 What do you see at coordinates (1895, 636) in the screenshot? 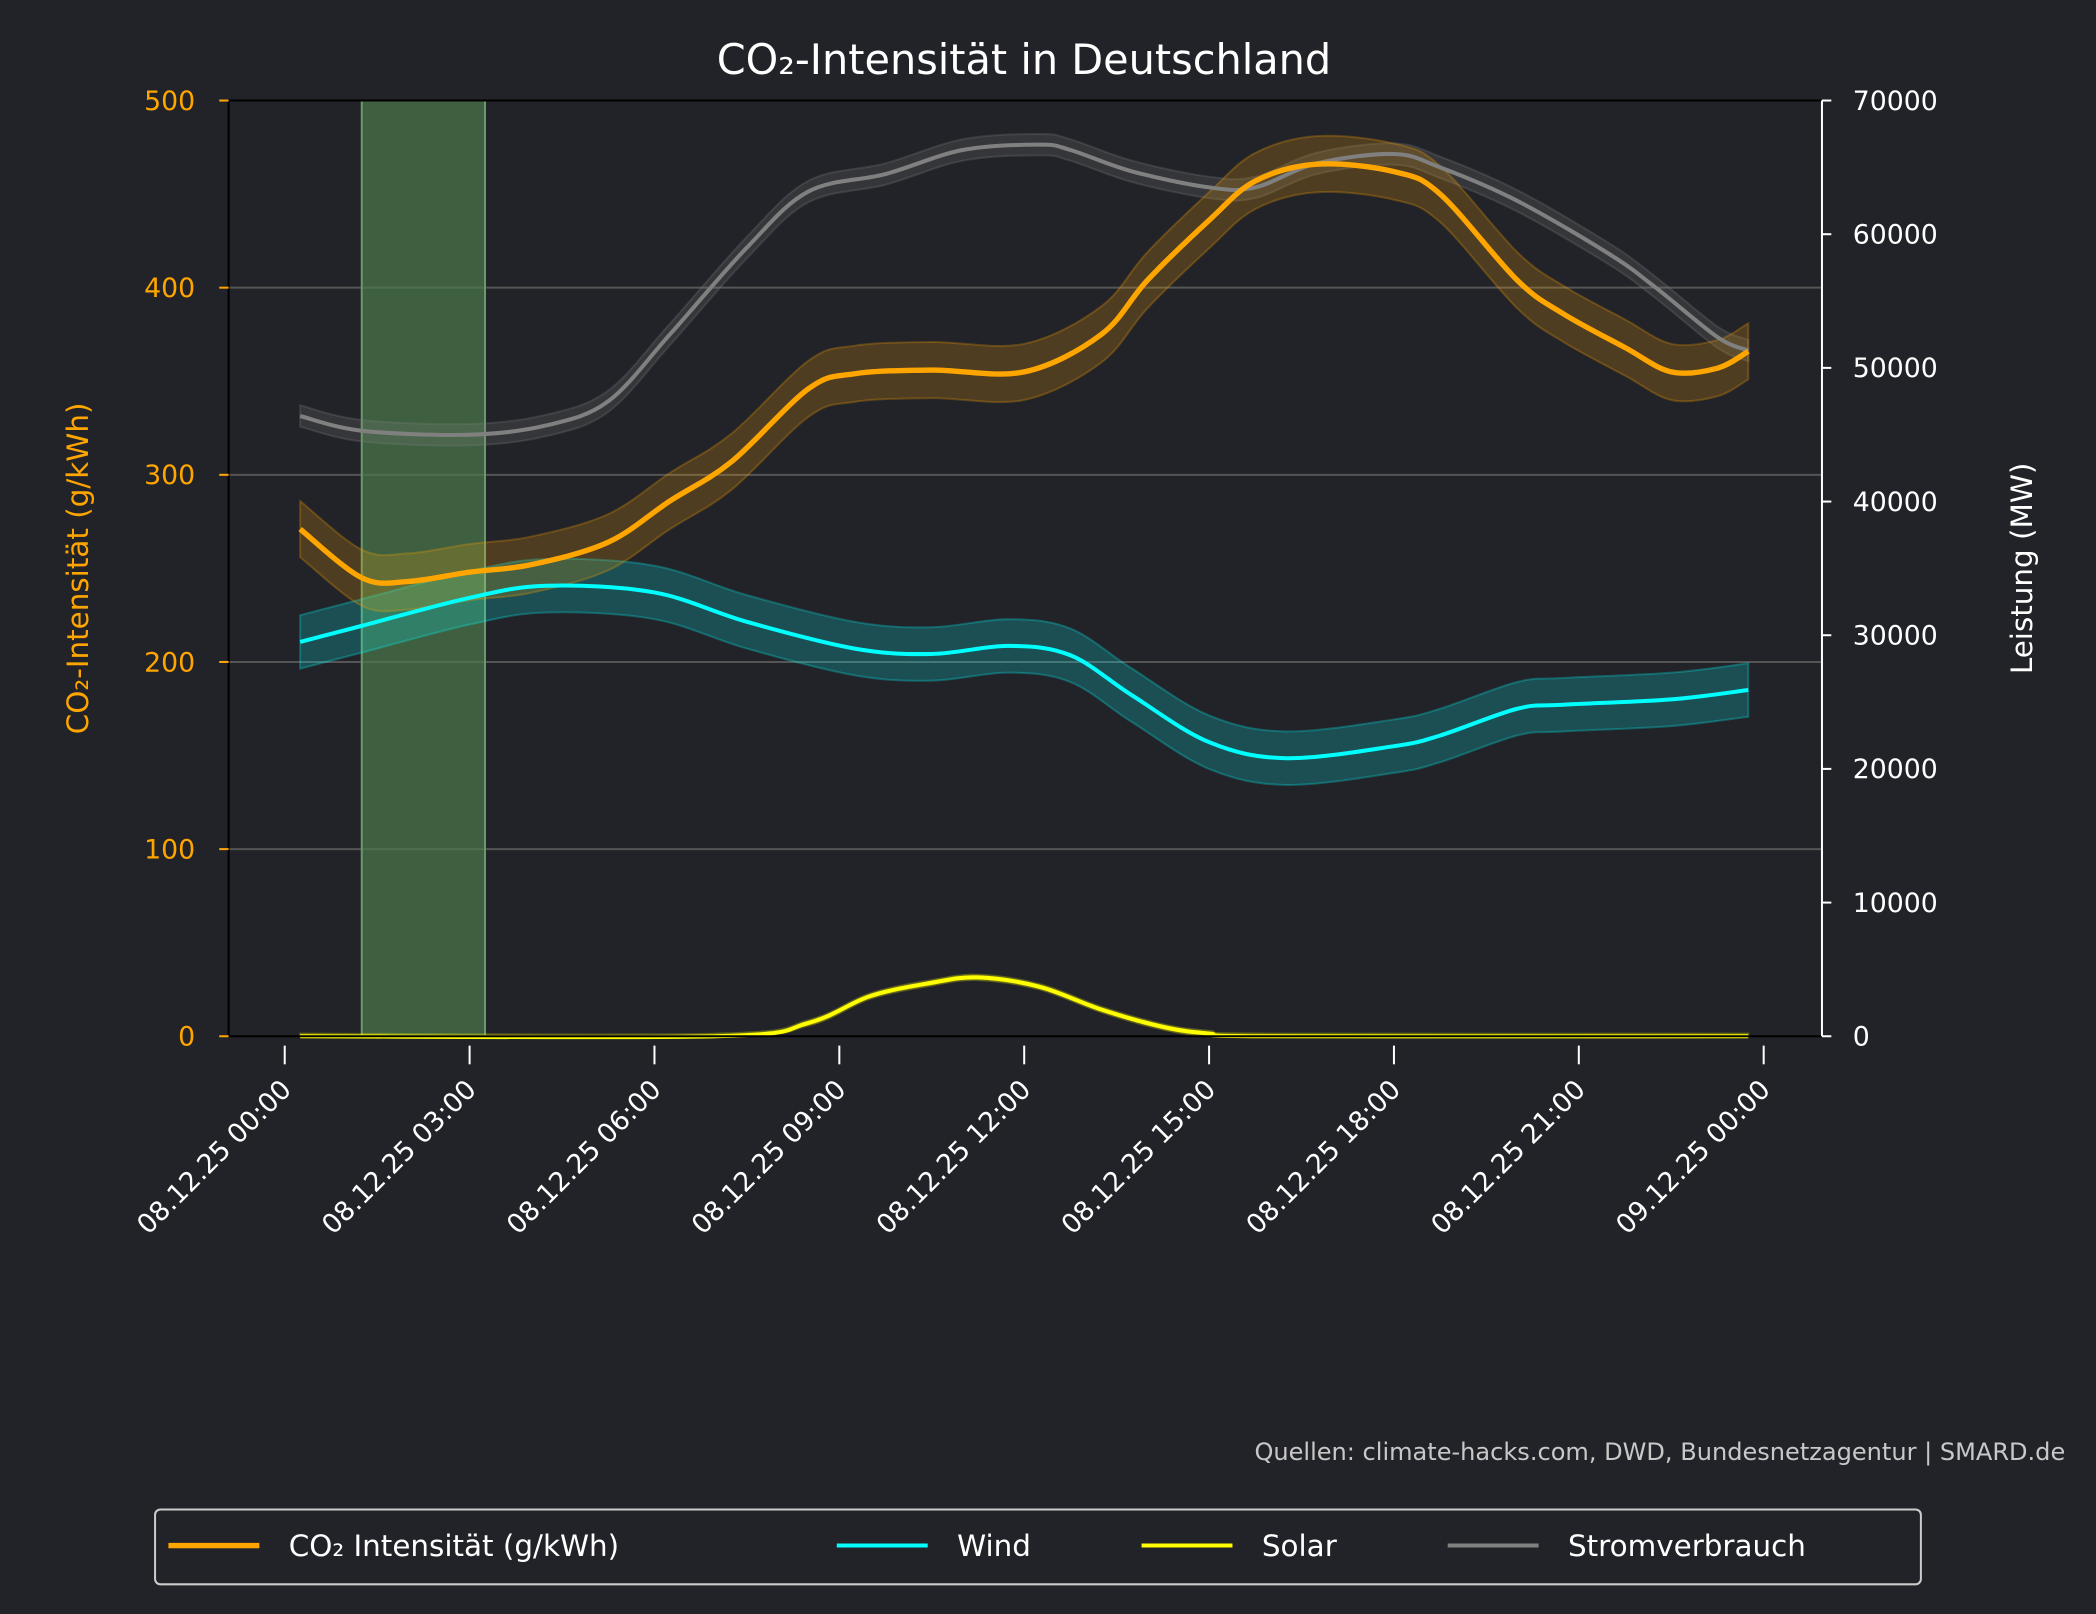
I see `y-tick-label-right: 30000` at bounding box center [1895, 636].